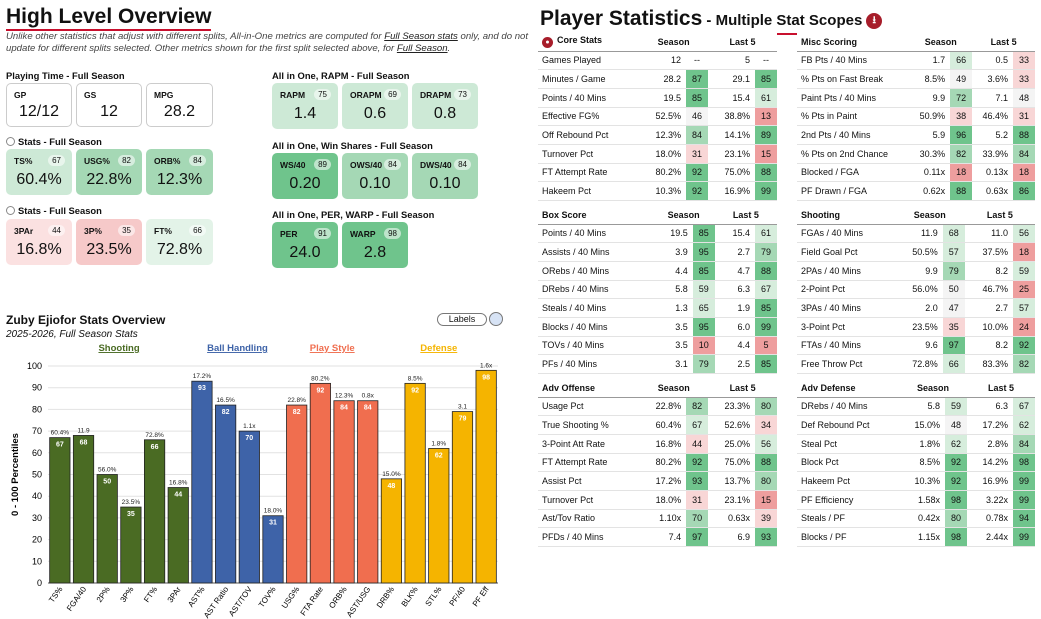 This screenshot has height=619, width=1041. Describe the element at coordinates (932, 388) in the screenshot. I see `col-season: Season` at that location.